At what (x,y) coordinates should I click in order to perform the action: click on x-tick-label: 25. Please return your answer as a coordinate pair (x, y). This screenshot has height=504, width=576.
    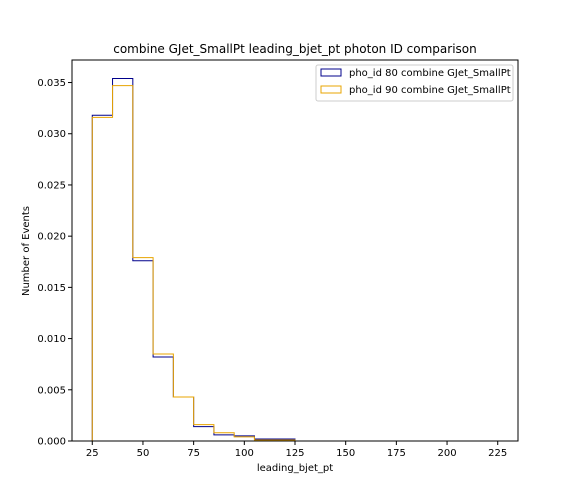
    Looking at the image, I should click on (92, 453).